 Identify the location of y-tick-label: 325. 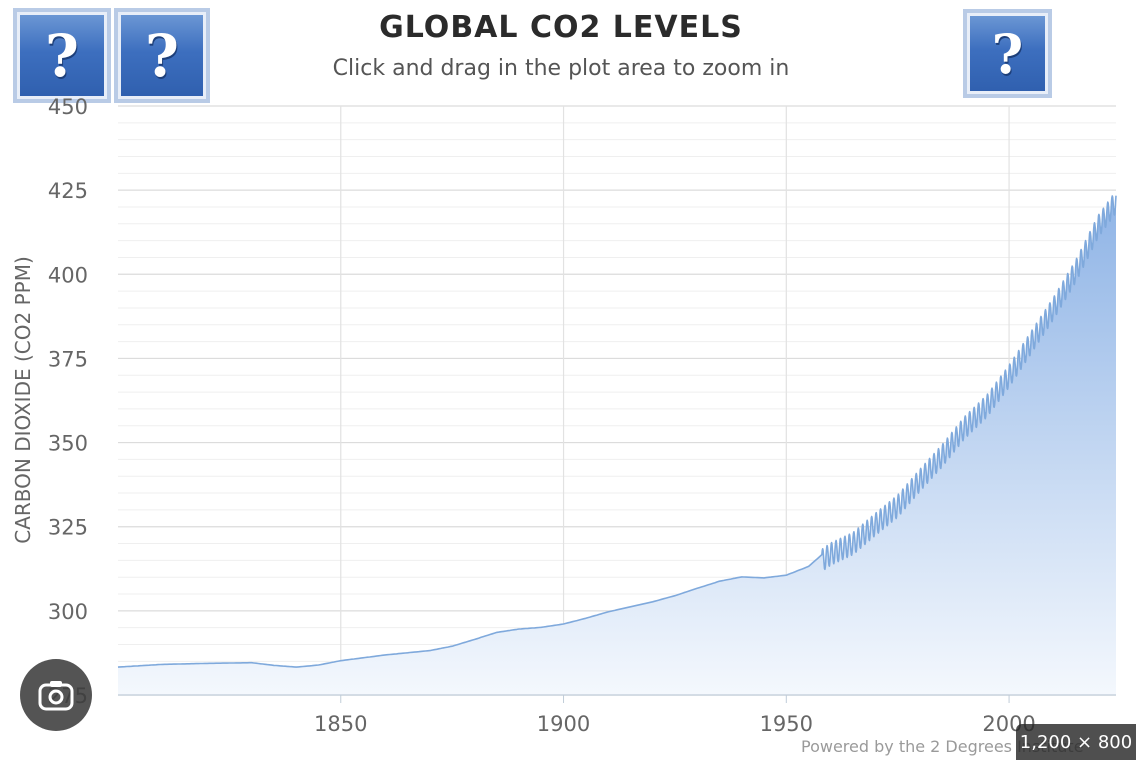
(68, 528).